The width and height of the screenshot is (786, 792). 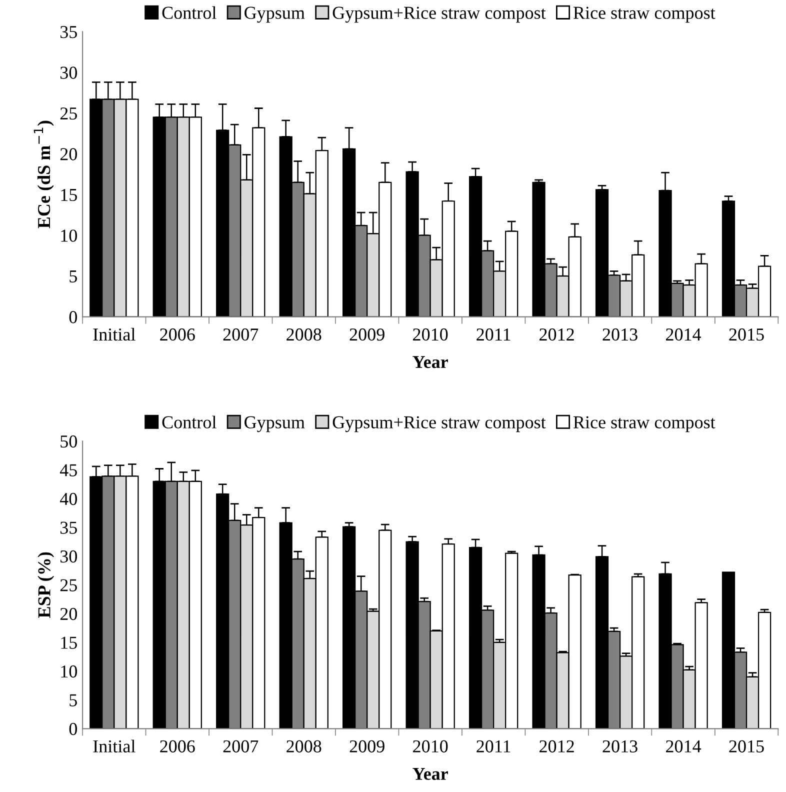 I want to click on y-axis-title: ESP (%), so click(x=46, y=585).